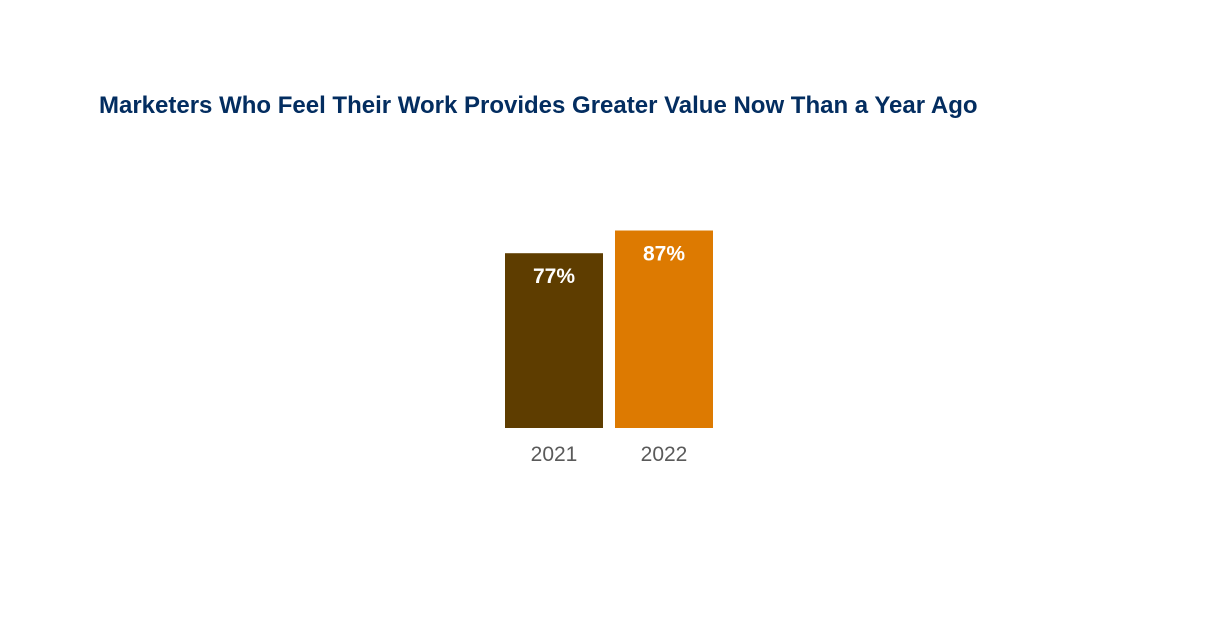  What do you see at coordinates (554, 276) in the screenshot?
I see `data-label-2021: 77%` at bounding box center [554, 276].